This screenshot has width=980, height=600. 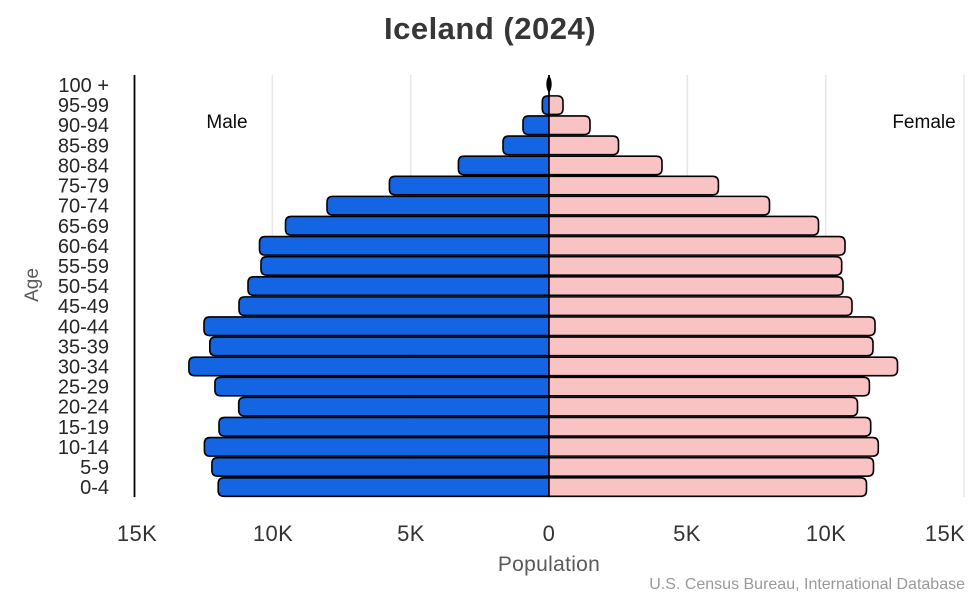 What do you see at coordinates (83, 106) in the screenshot?
I see `svg-text: 95-99` at bounding box center [83, 106].